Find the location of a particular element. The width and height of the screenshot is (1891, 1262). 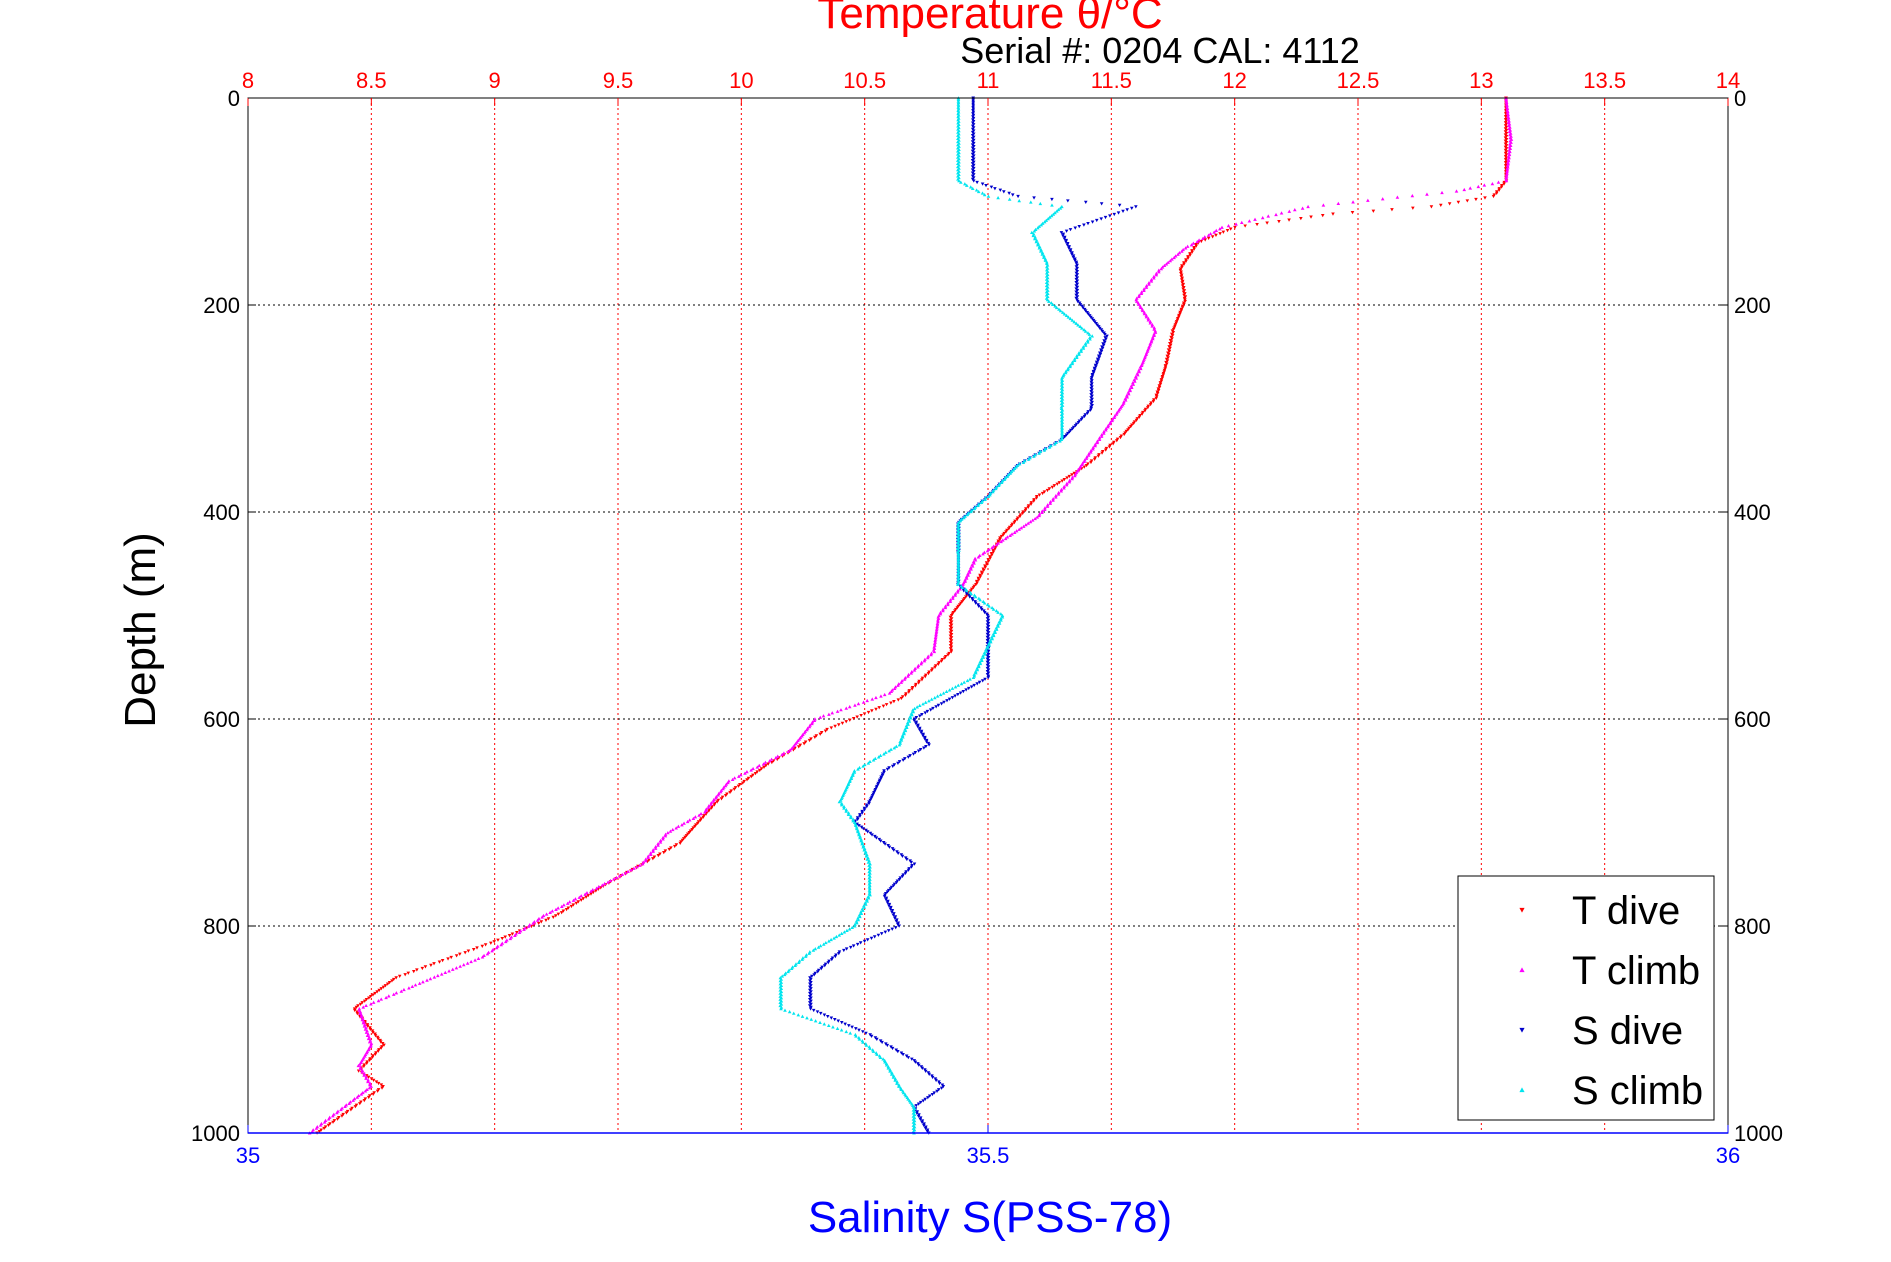

depth-tick-label-left: 0 is located at coordinates (234, 98).